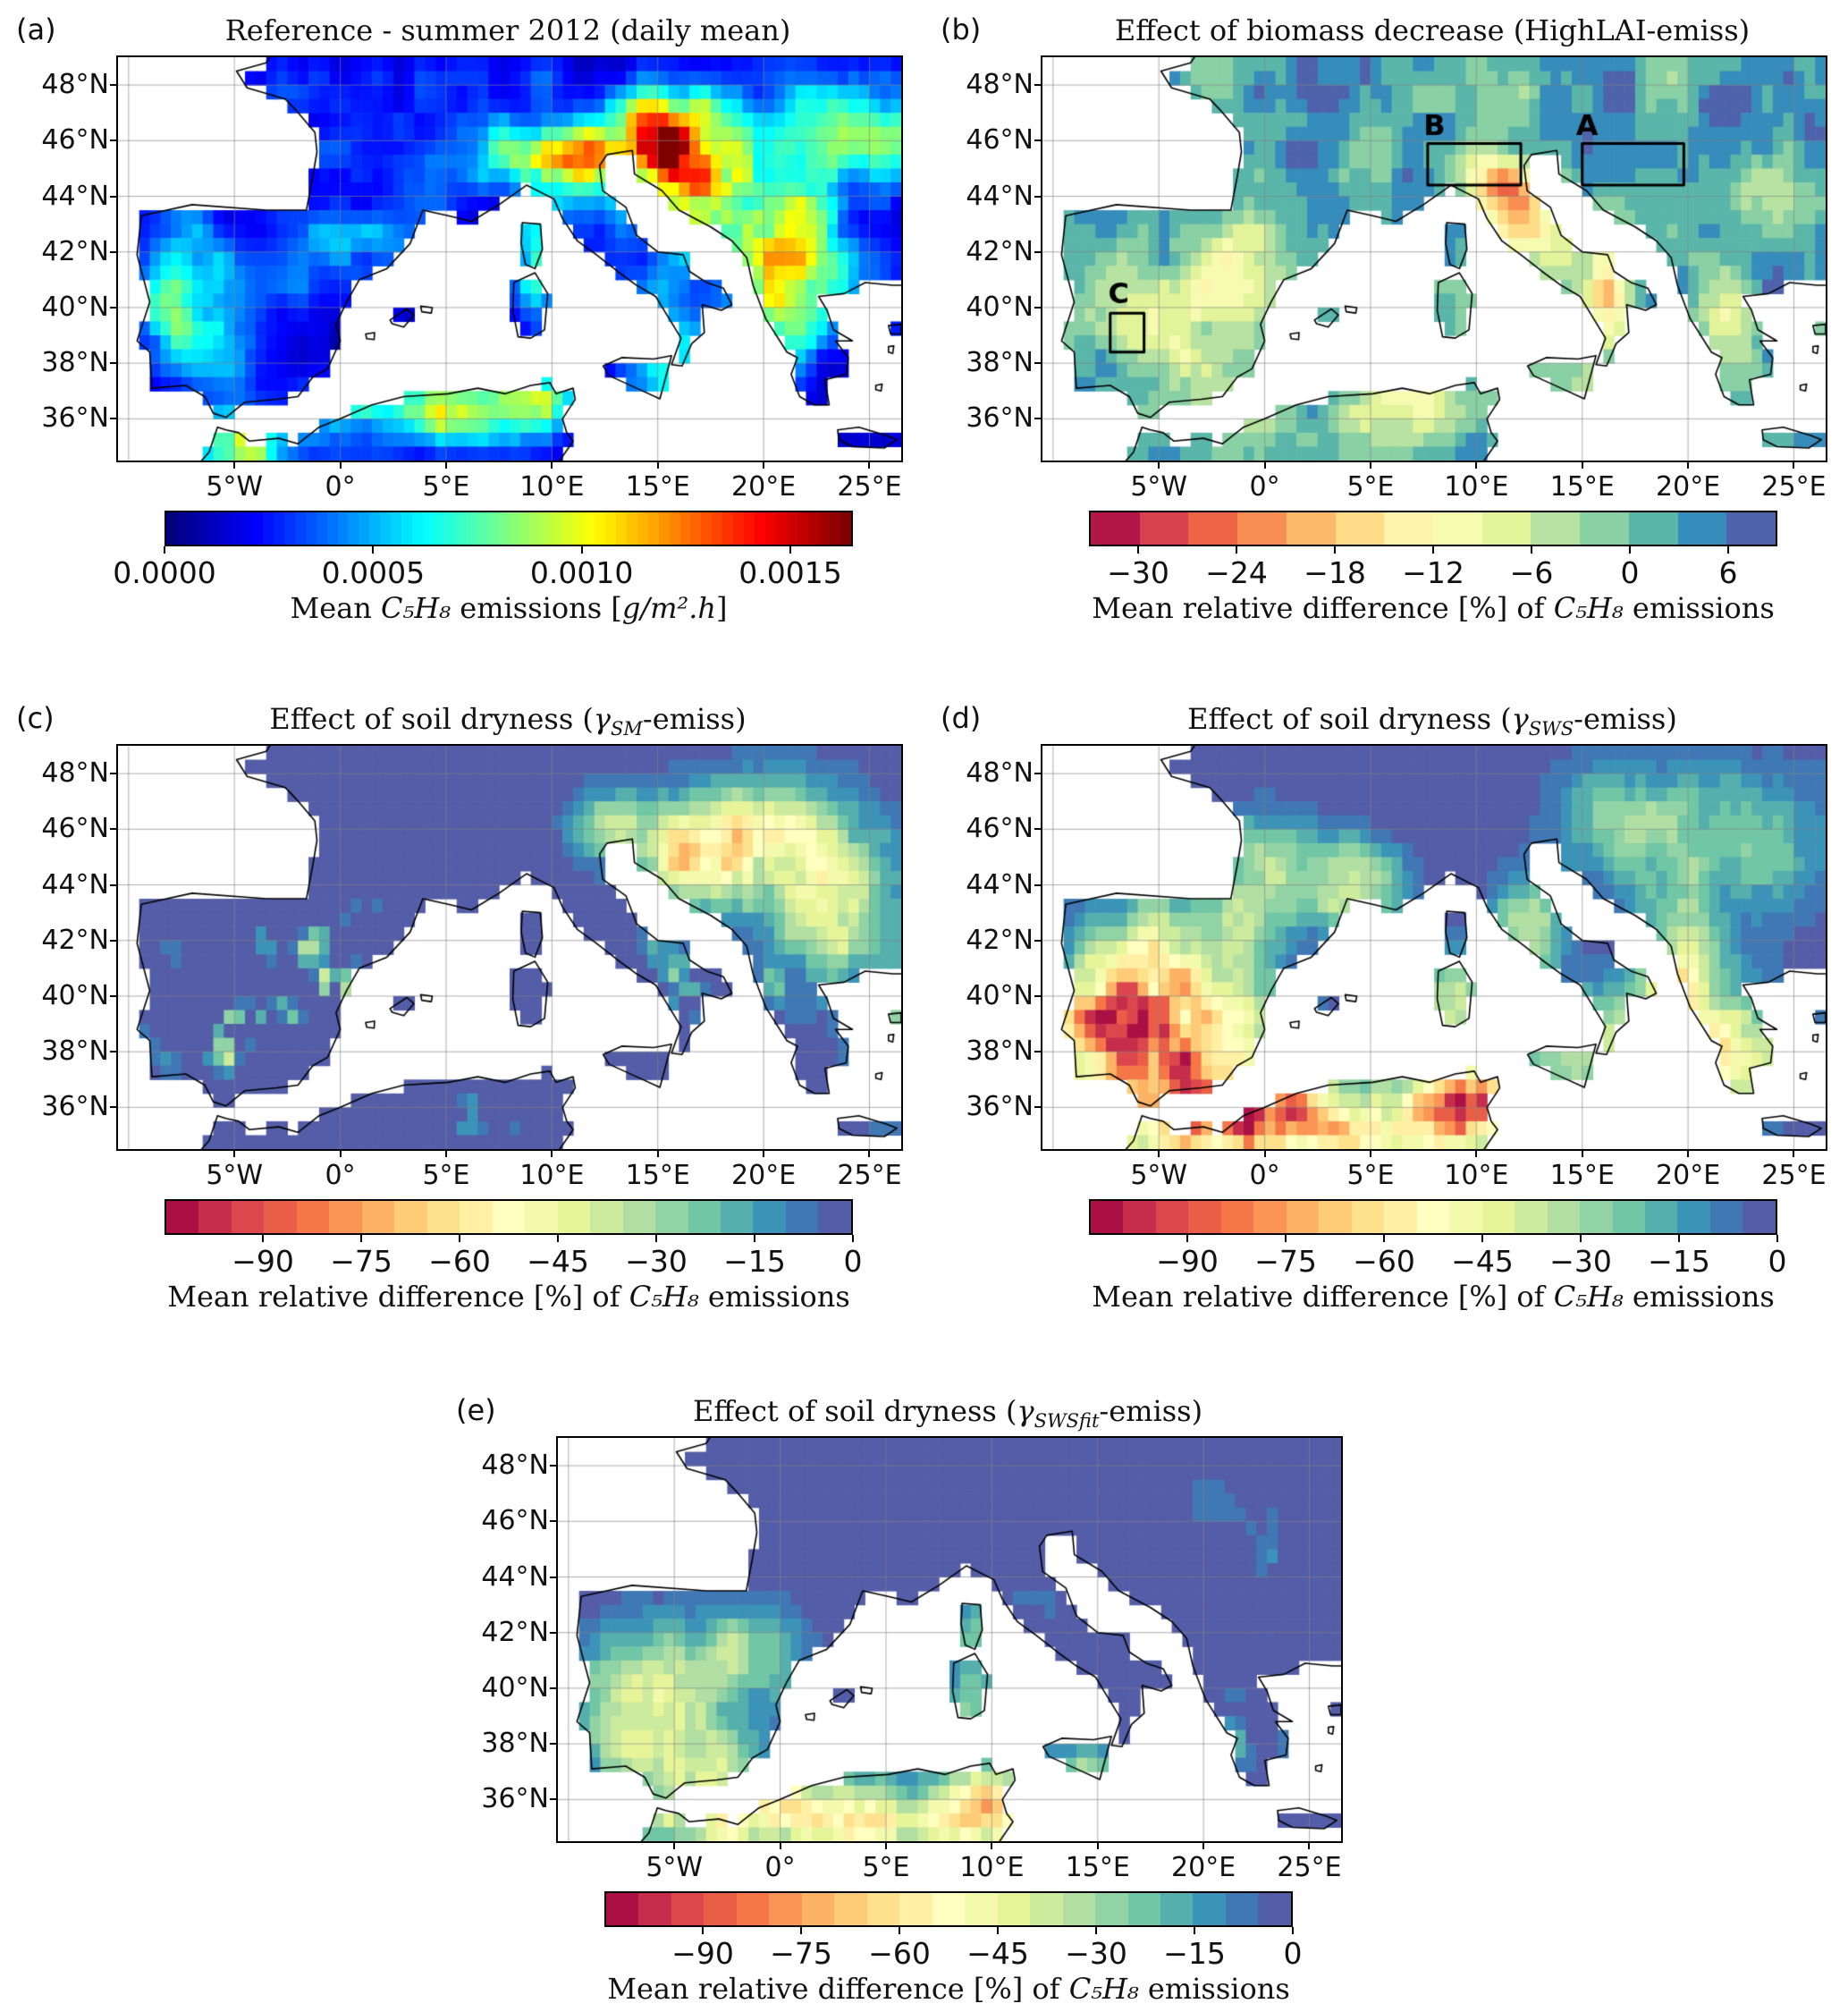  What do you see at coordinates (669, 608) in the screenshot?
I see `cbar-label-unit: g/m².h` at bounding box center [669, 608].